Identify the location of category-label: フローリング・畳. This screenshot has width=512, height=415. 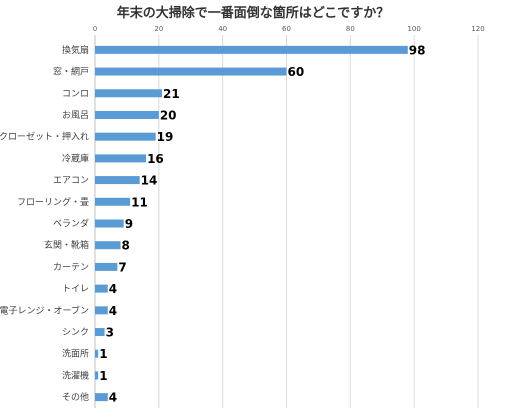
(53, 202).